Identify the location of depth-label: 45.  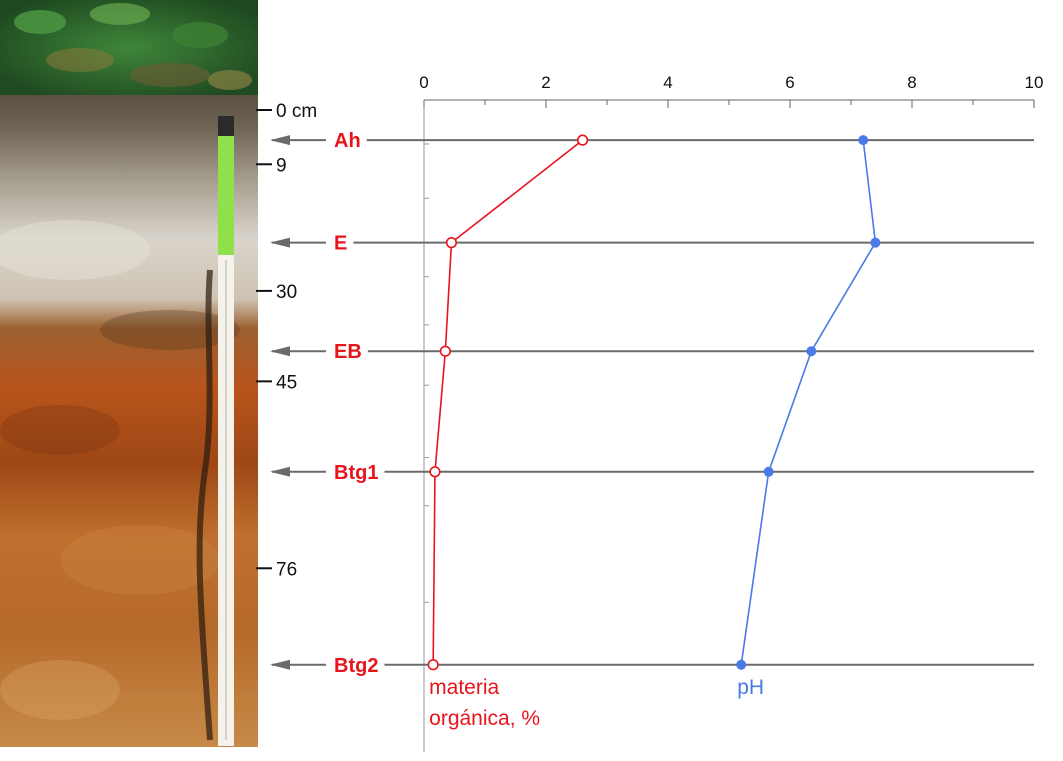
(286, 382).